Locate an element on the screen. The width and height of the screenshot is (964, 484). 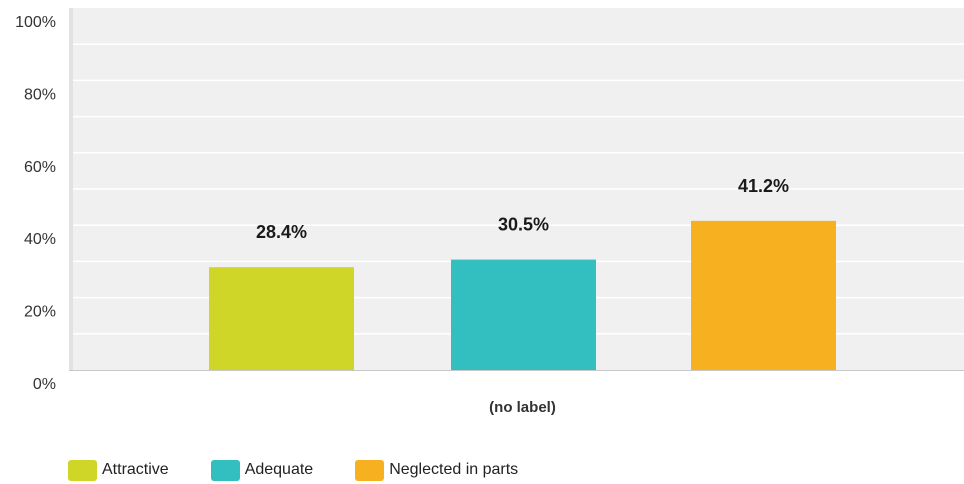
legend-item-adequate: Adequate is located at coordinates (262, 470).